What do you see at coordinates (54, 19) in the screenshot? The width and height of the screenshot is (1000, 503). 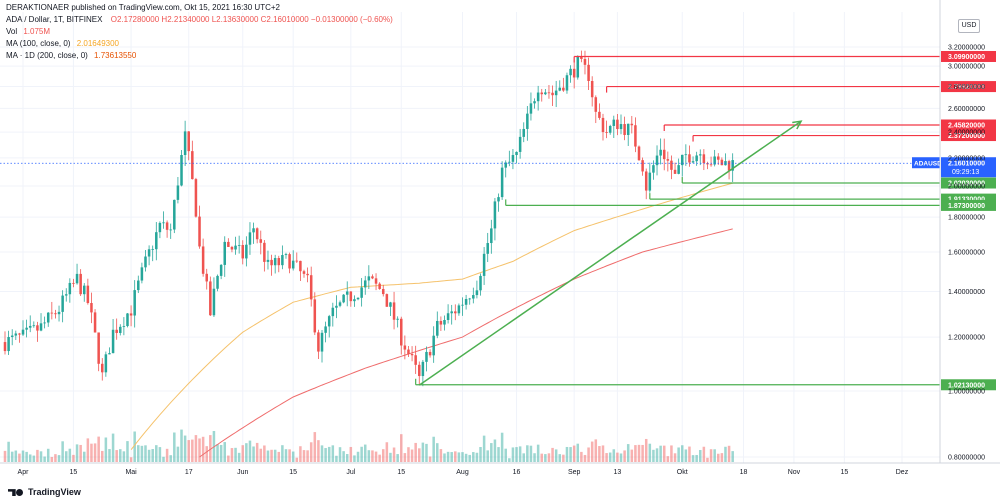 I see `symbol-label: ADA / Dollar, 1T, BITFINEX` at bounding box center [54, 19].